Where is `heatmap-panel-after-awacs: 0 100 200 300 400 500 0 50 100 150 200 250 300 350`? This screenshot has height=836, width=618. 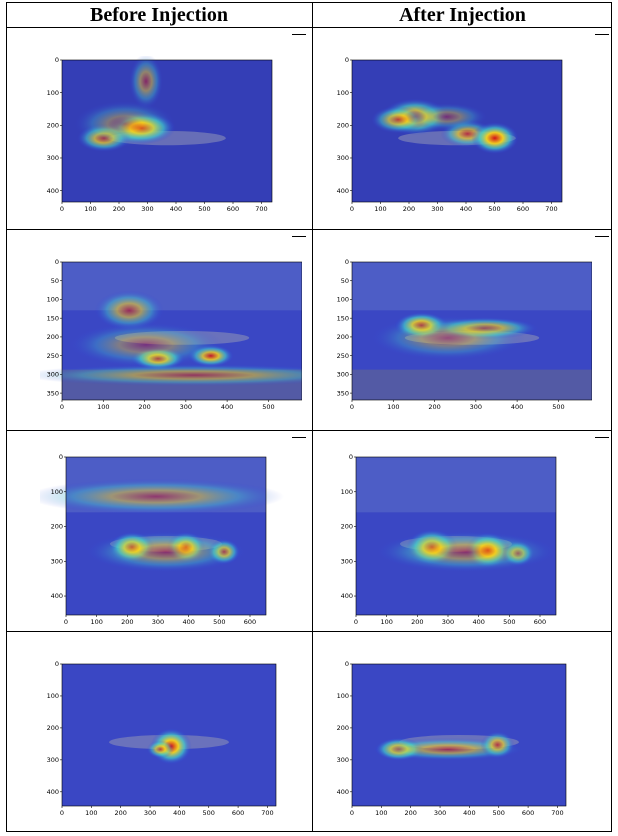
heatmap-panel-after-awacs: 0 100 200 300 400 500 0 50 100 150 200 250 300 350 is located at coordinates (461, 338).